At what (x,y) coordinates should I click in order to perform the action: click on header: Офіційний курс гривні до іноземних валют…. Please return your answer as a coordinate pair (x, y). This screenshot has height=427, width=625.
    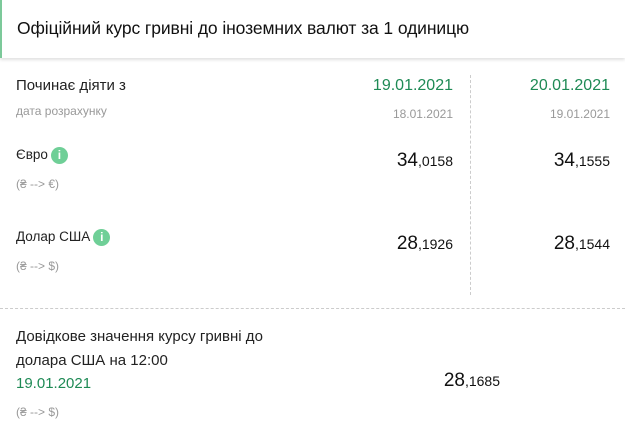
    Looking at the image, I should click on (312, 29).